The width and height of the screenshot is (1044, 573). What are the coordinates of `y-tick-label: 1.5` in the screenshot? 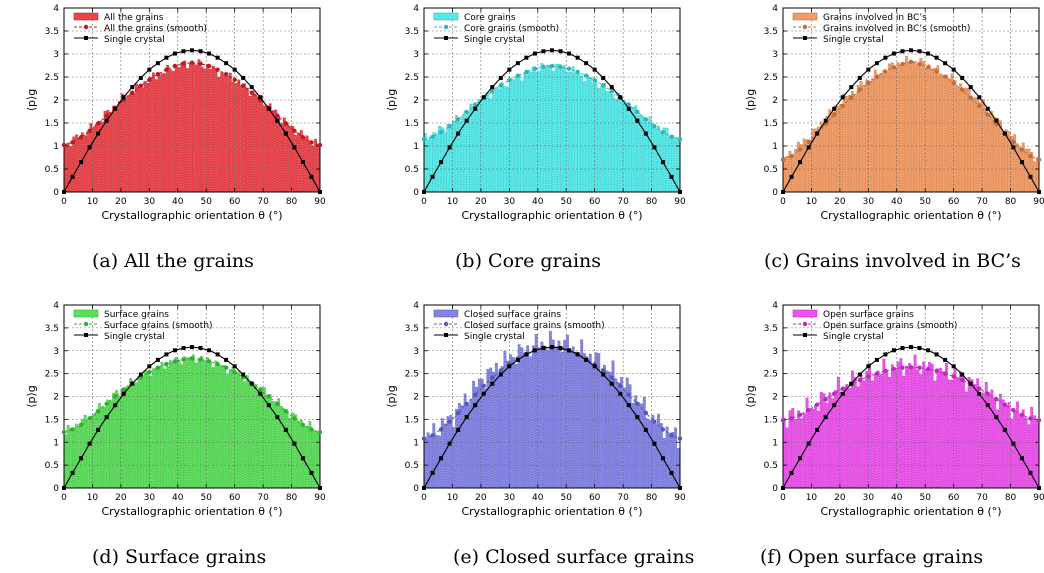 It's located at (771, 420).